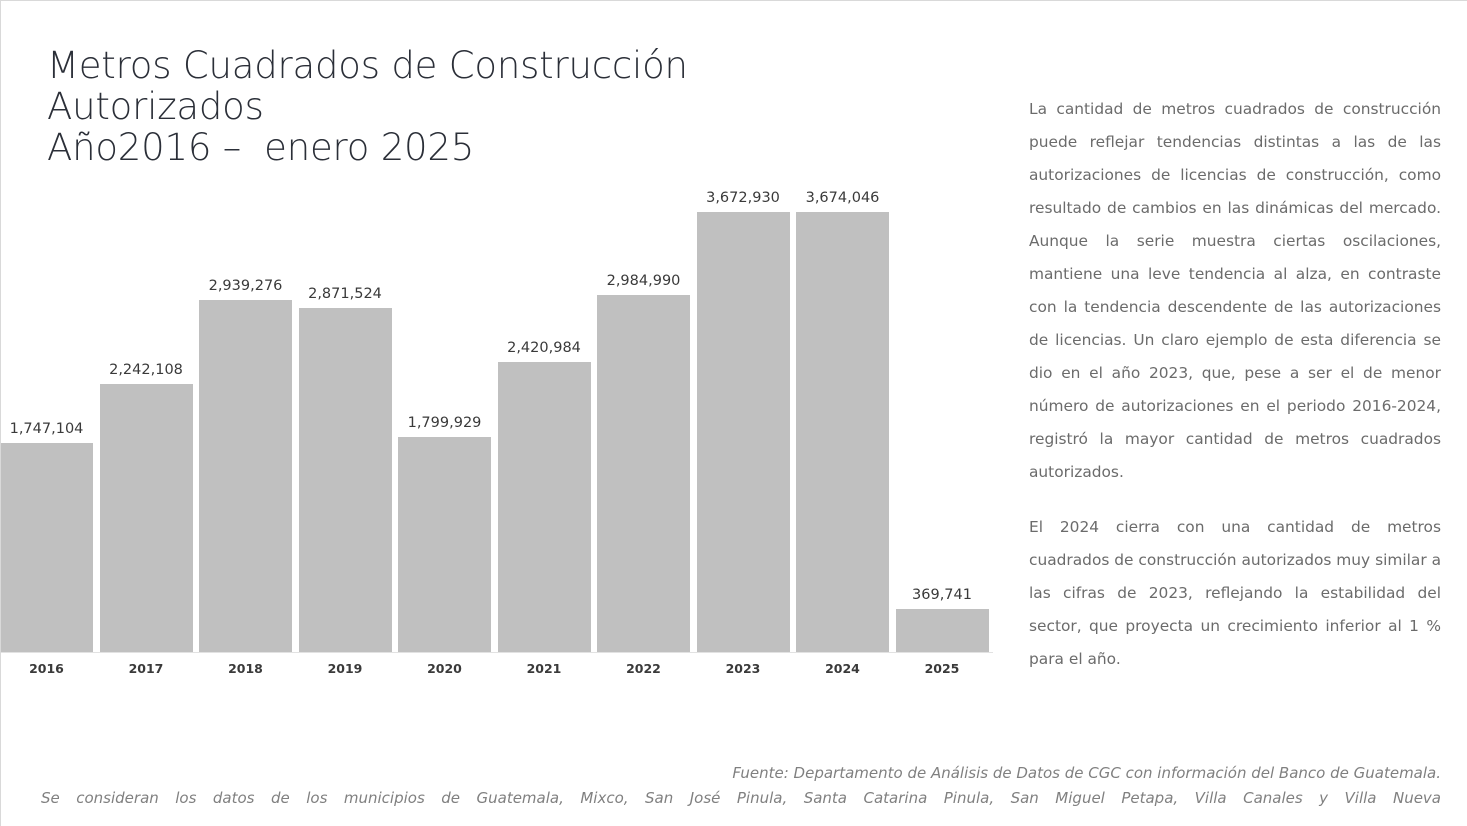 The image size is (1467, 826). Describe the element at coordinates (155, 106) in the screenshot. I see `title-line-2: Autorizados` at that location.